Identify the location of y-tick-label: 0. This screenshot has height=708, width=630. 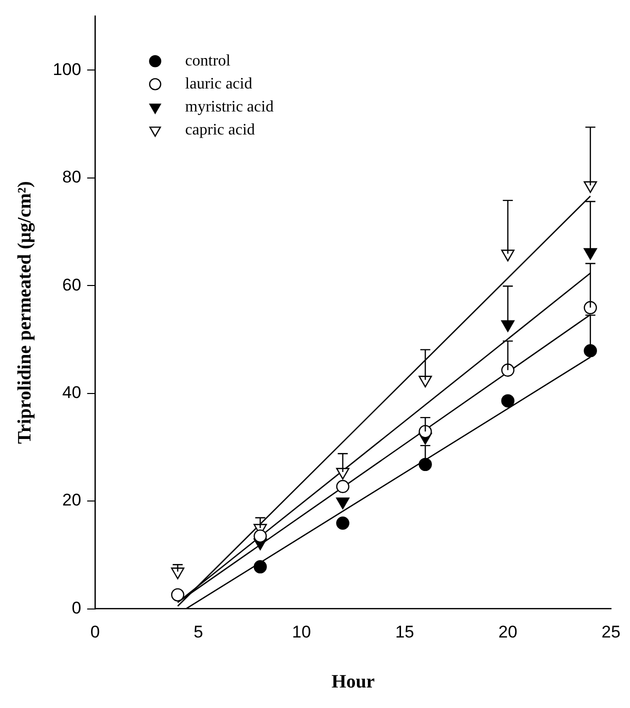
(77, 608).